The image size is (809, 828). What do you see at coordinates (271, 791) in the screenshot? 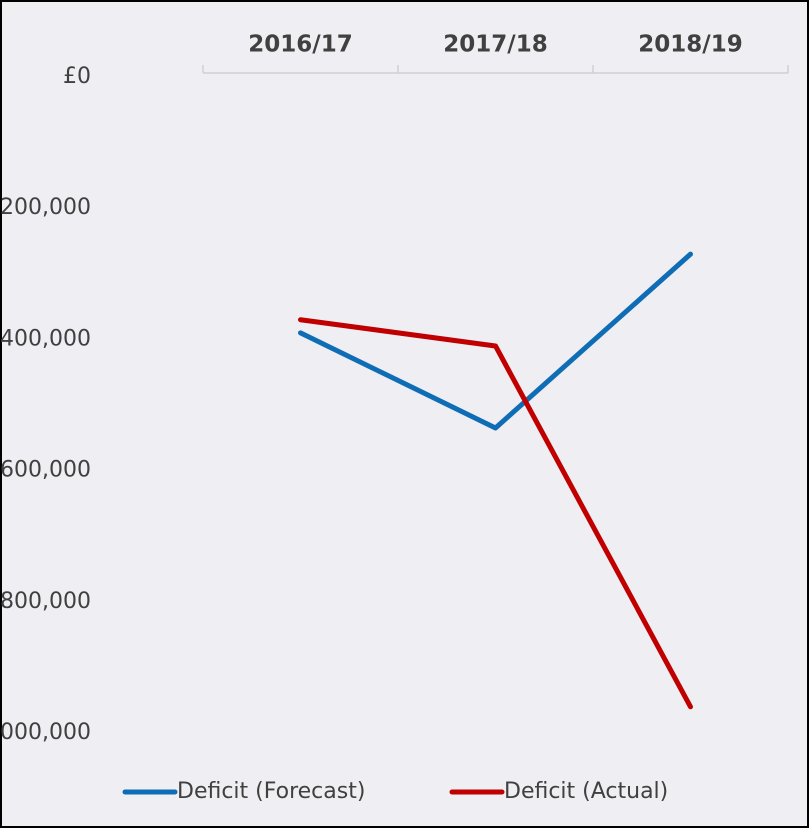
I see `legend-label: Deficit (Forecast)` at bounding box center [271, 791].